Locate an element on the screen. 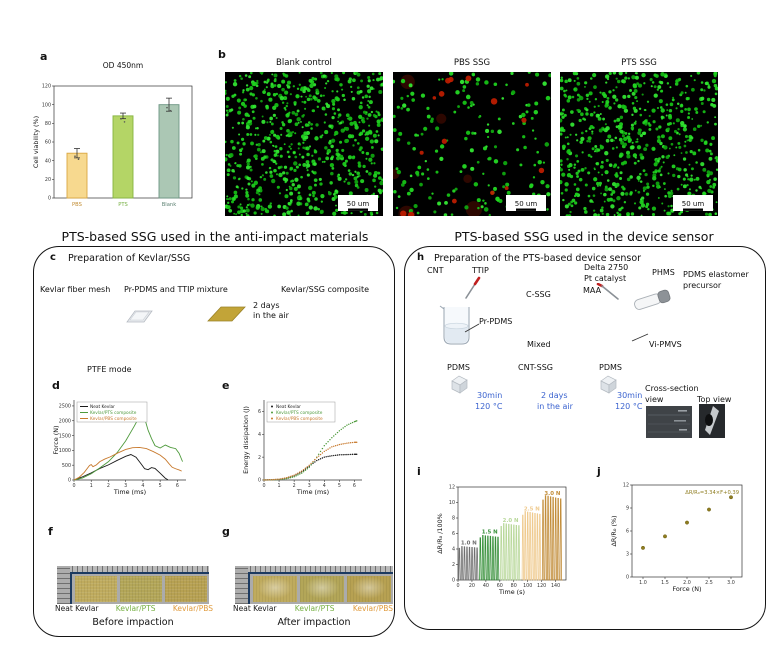 The image size is (771, 648). duration-line1: 2 days is located at coordinates (266, 305).